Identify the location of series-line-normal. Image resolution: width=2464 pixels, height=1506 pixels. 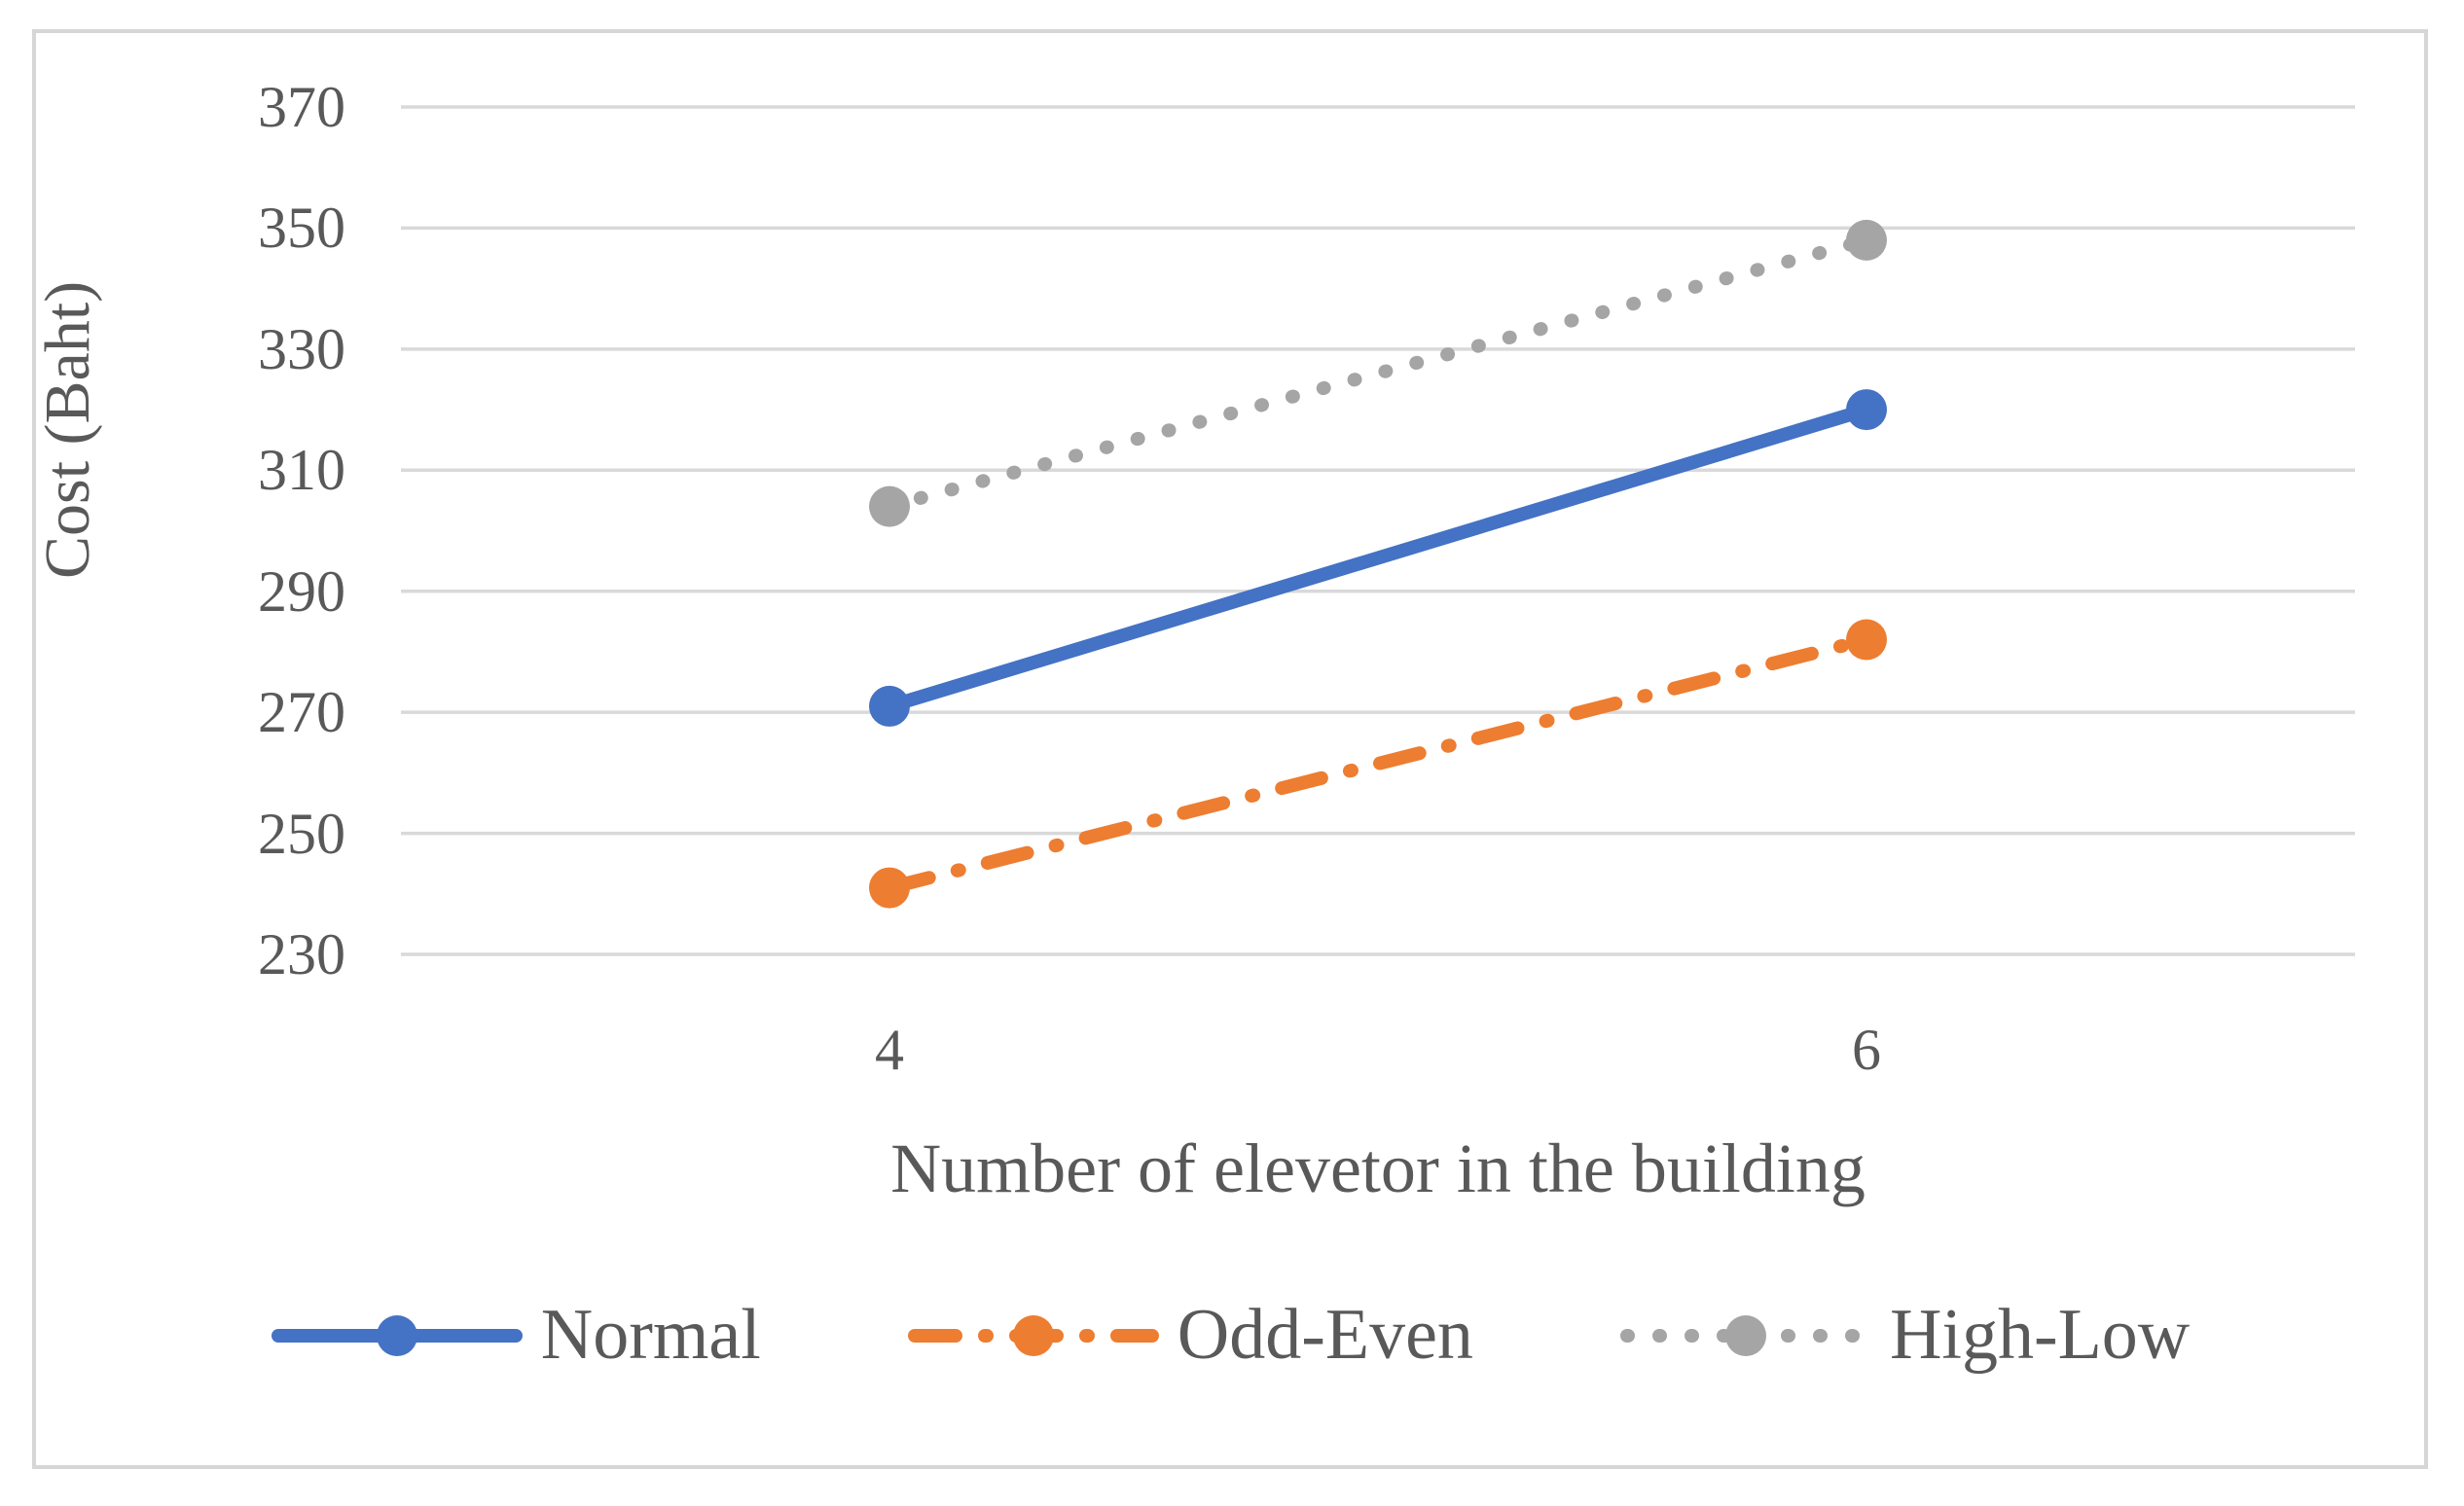
(1378, 558).